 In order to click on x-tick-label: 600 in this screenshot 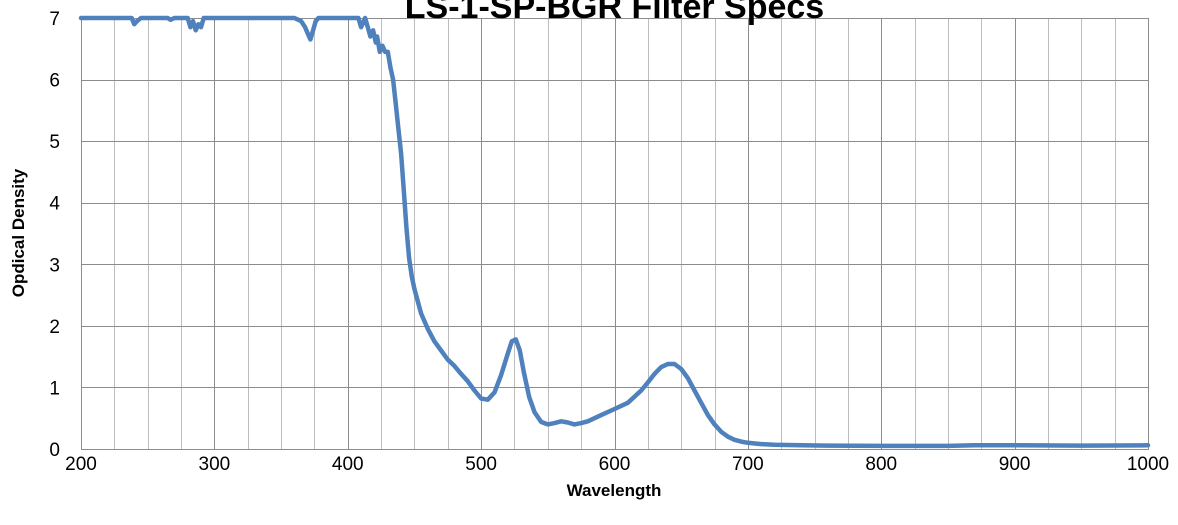, I will do `click(615, 464)`.